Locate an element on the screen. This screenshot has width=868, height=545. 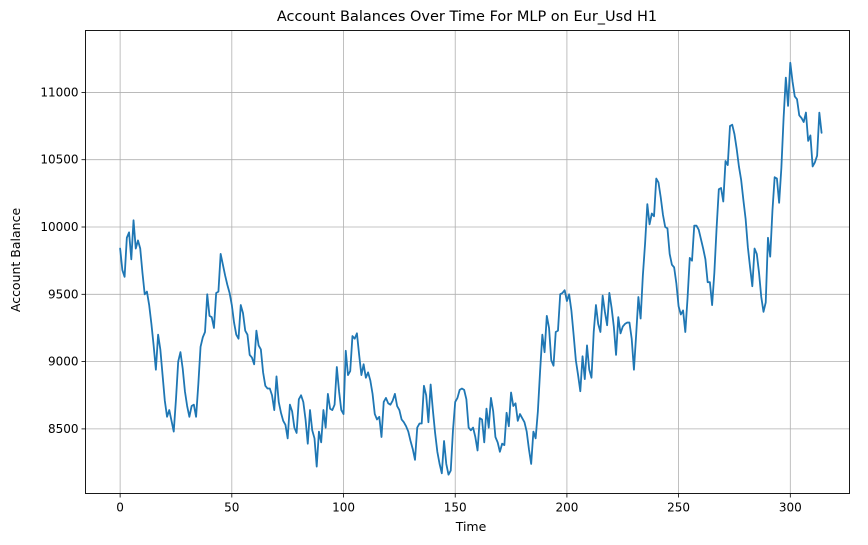
x-tick-label: 0 is located at coordinates (120, 508).